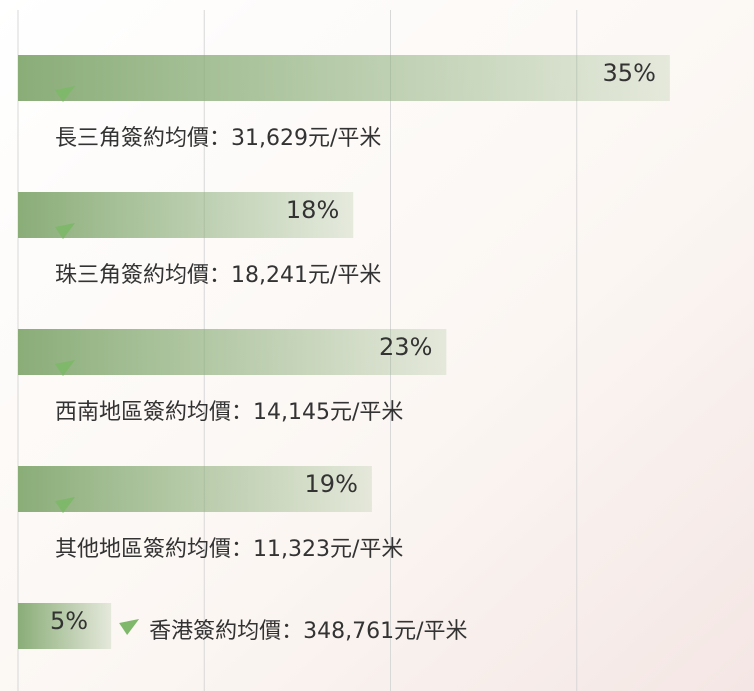  Describe the element at coordinates (218, 275) in the screenshot. I see `category-label: 珠三角簽約均價：18,241元/平米` at that location.